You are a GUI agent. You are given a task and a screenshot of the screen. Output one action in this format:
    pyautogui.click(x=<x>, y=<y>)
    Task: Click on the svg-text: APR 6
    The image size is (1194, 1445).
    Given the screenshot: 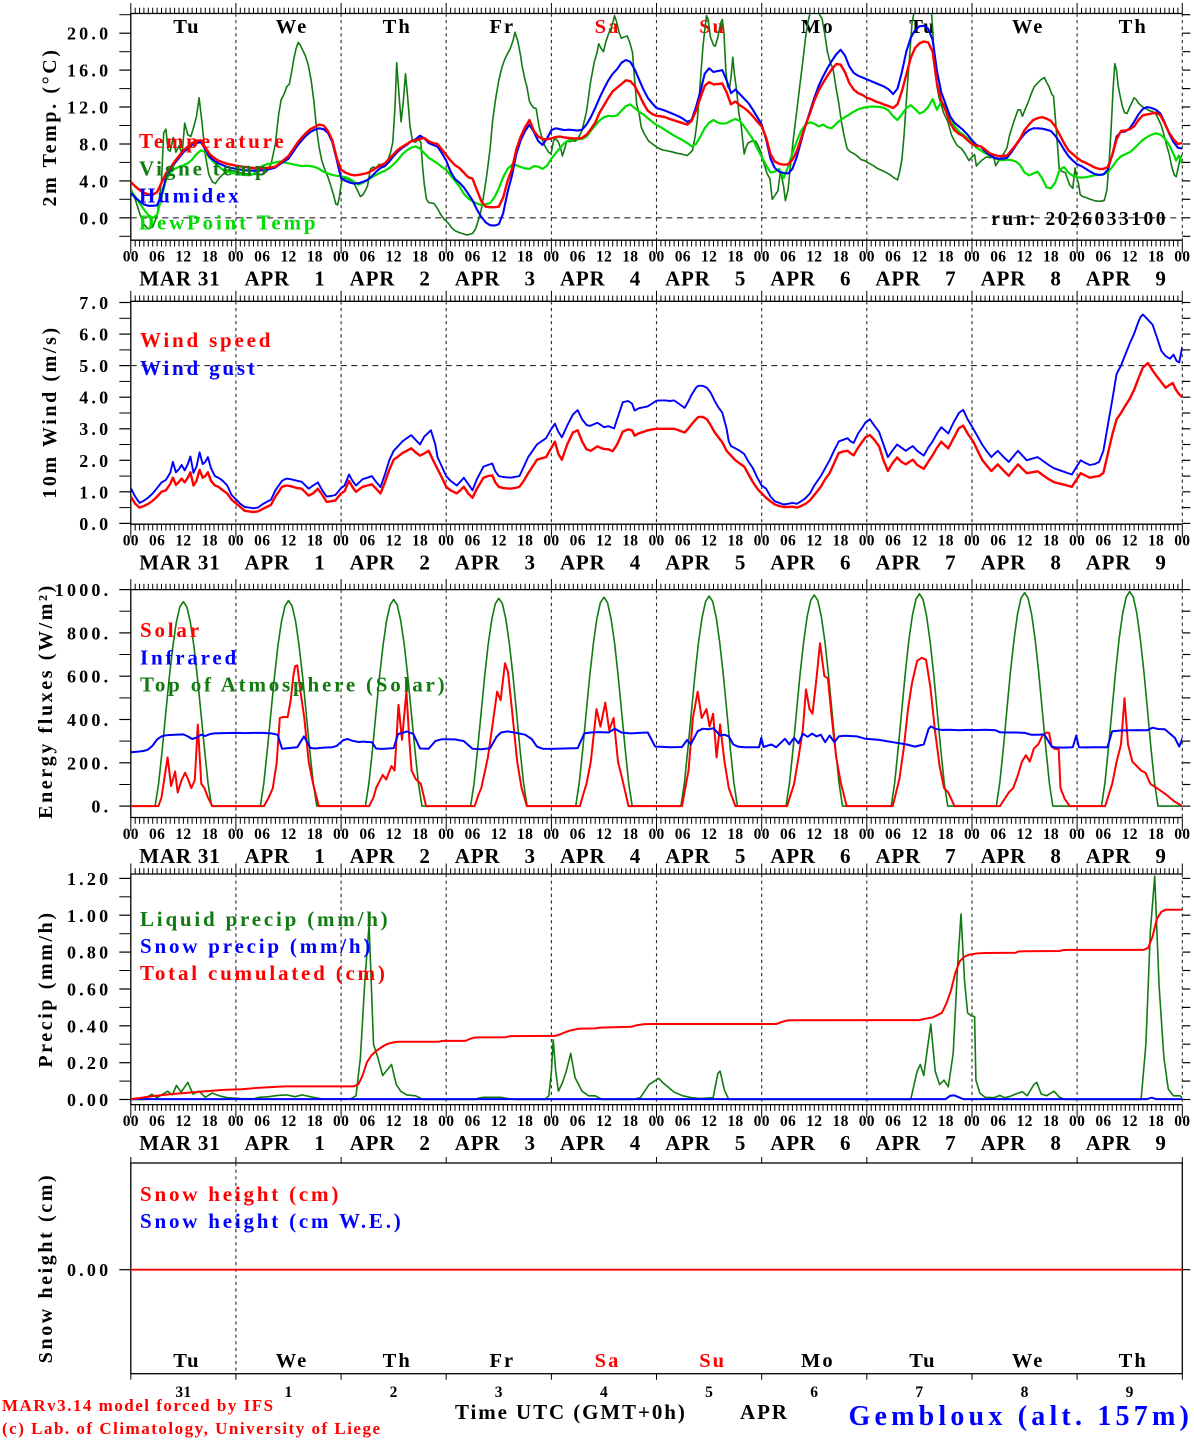 What is the action you would take?
    pyautogui.click(x=810, y=1143)
    